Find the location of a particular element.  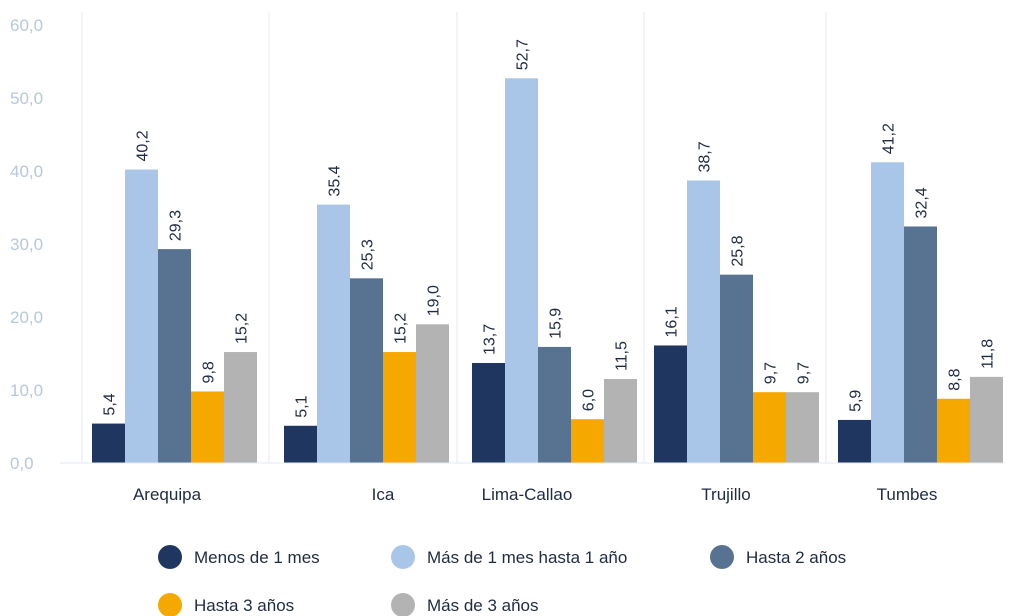

data-label: 35.4 is located at coordinates (335, 180).